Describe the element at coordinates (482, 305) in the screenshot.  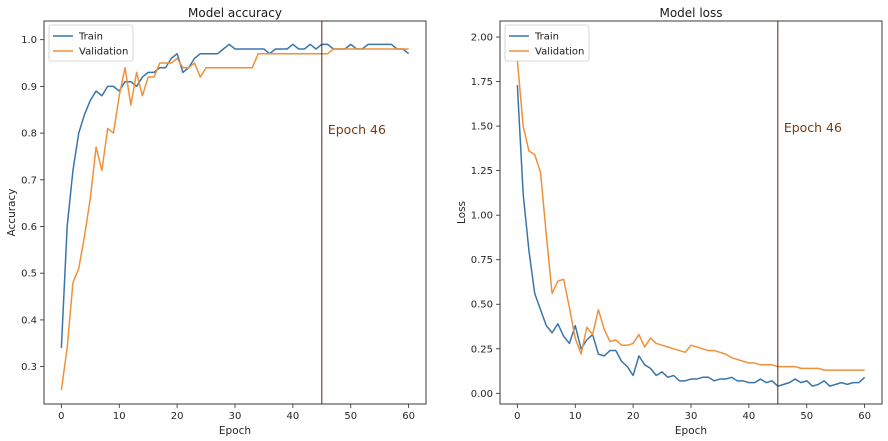
I see `y-tick-label: 0.50` at that location.